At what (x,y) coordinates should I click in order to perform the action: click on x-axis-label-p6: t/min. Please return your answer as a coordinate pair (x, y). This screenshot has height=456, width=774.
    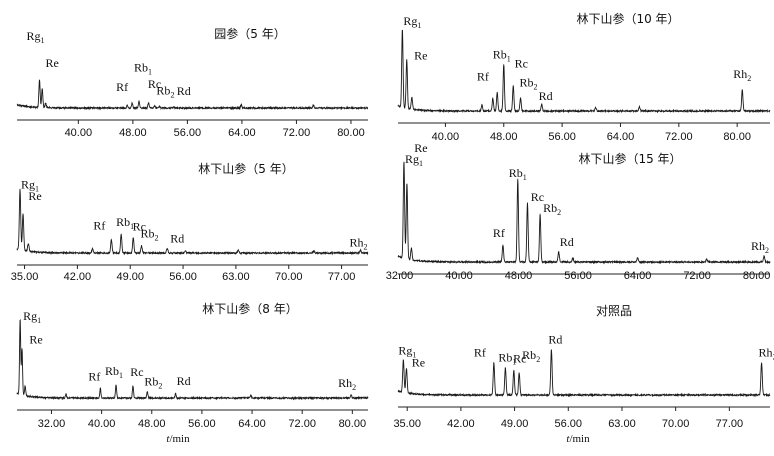
    Looking at the image, I should click on (578, 439).